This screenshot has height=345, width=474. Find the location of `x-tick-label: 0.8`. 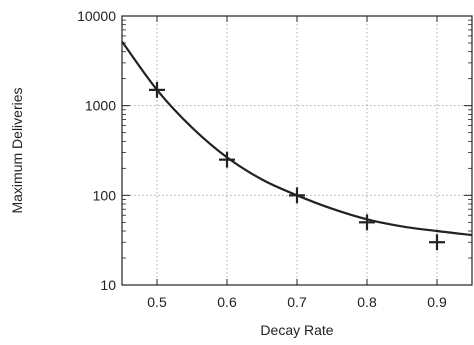

x-tick-label: 0.8 is located at coordinates (367, 302).